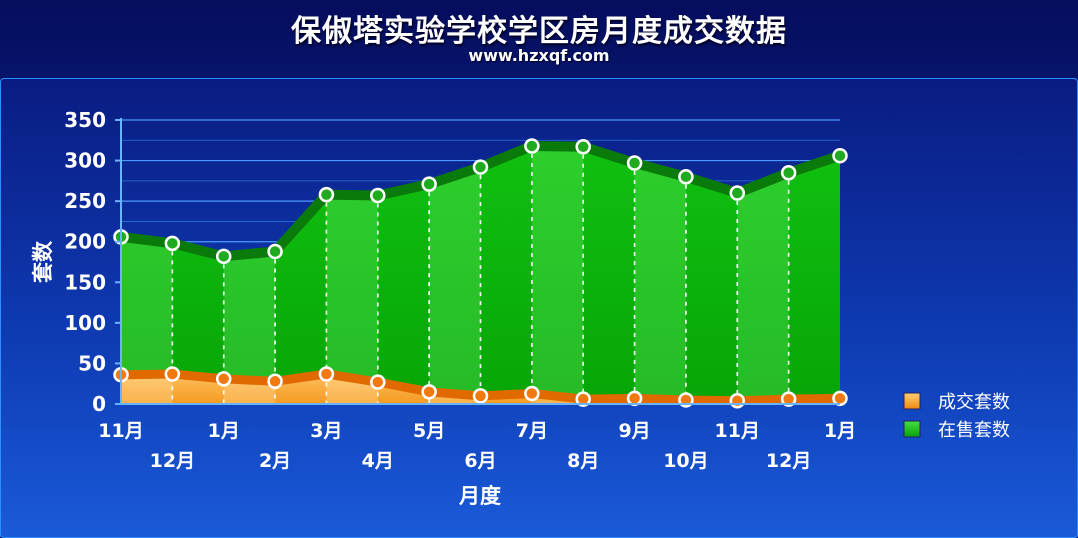  Describe the element at coordinates (583, 461) in the screenshot. I see `x-tick-label: 8月` at that location.